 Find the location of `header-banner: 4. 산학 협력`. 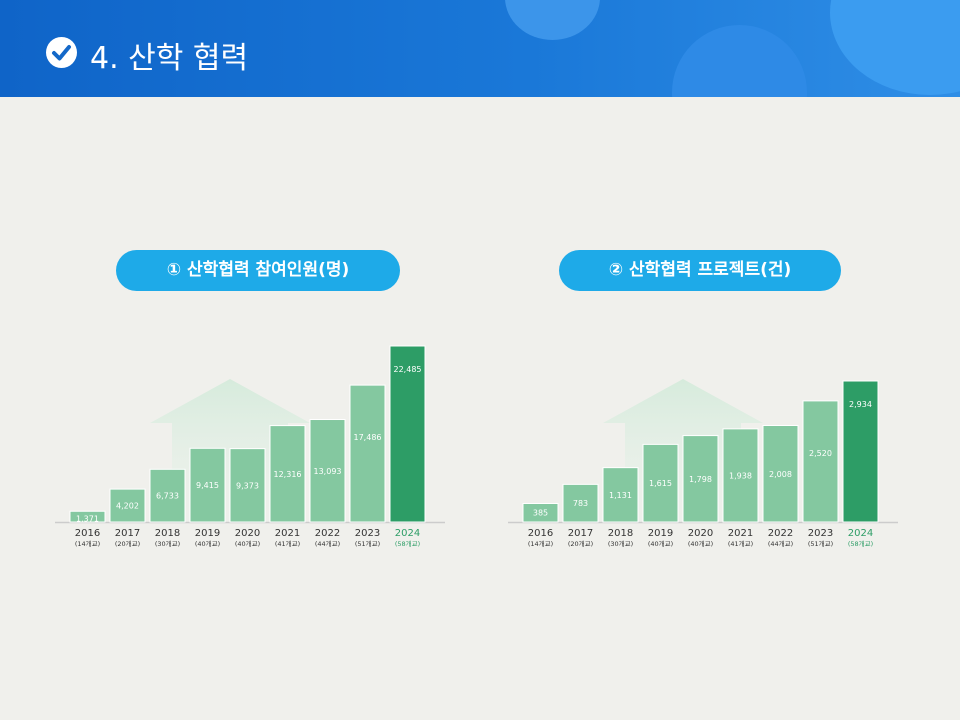

header-banner: 4. 산학 협력 is located at coordinates (480, 48).